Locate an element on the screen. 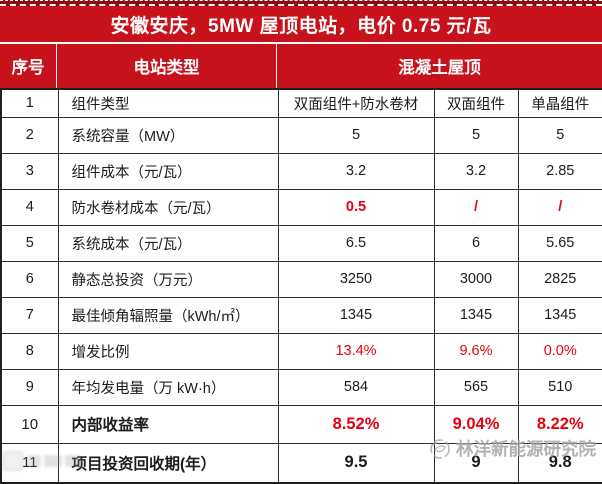 This screenshot has height=484, width=602. table-row: 11 项目投资回收期(年） 9.5 9 9.8 is located at coordinates (301, 463).